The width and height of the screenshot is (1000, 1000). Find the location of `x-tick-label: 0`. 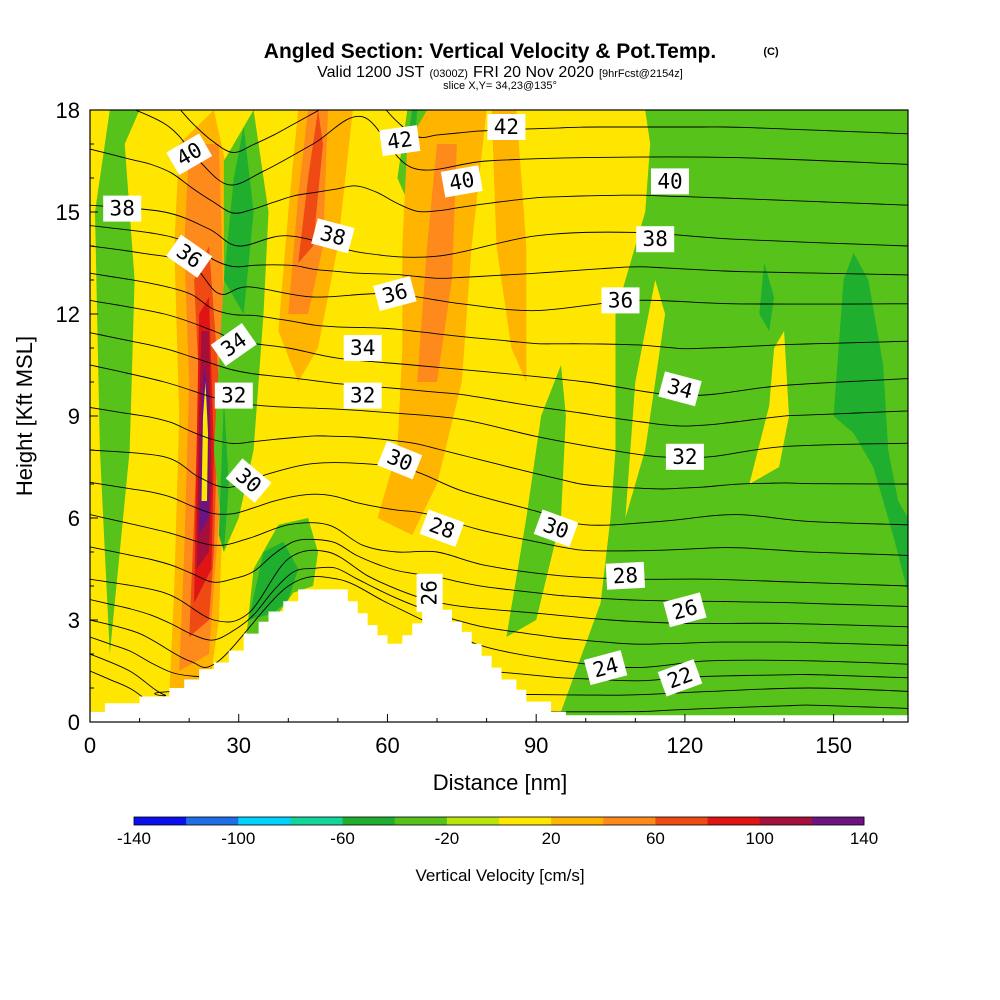

x-tick-label: 0 is located at coordinates (90, 745).